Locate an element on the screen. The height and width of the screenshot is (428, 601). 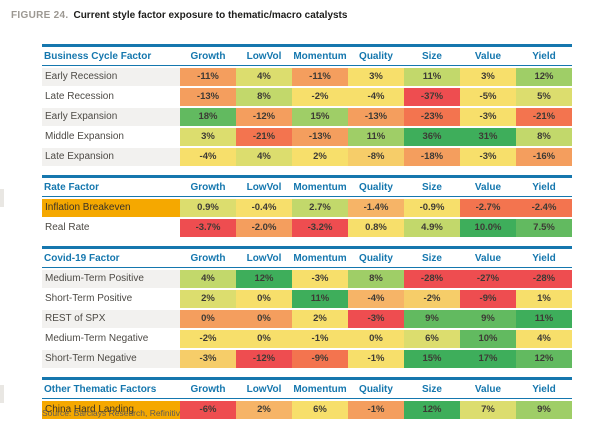
value-cell: 4.9% is located at coordinates (432, 228).